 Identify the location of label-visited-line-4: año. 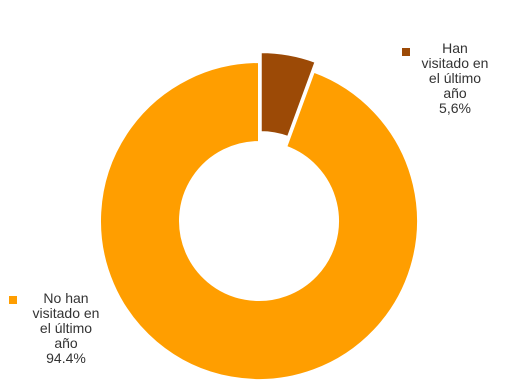
(455, 93).